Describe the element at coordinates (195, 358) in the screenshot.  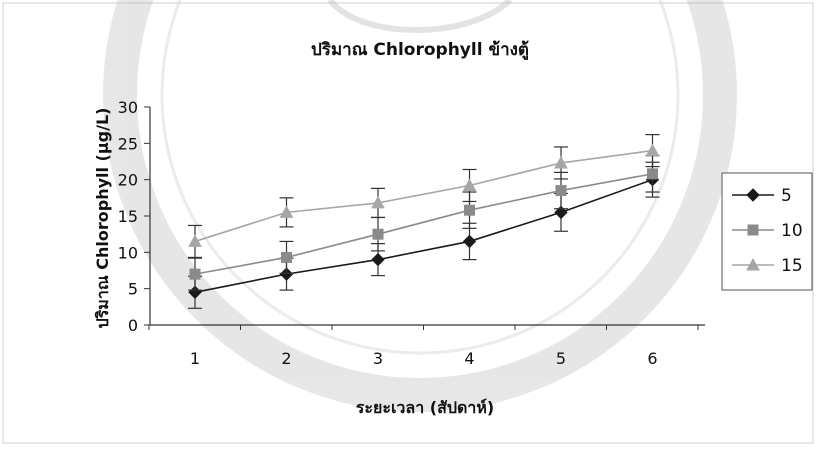
I see `x-tick-label: 1` at that location.